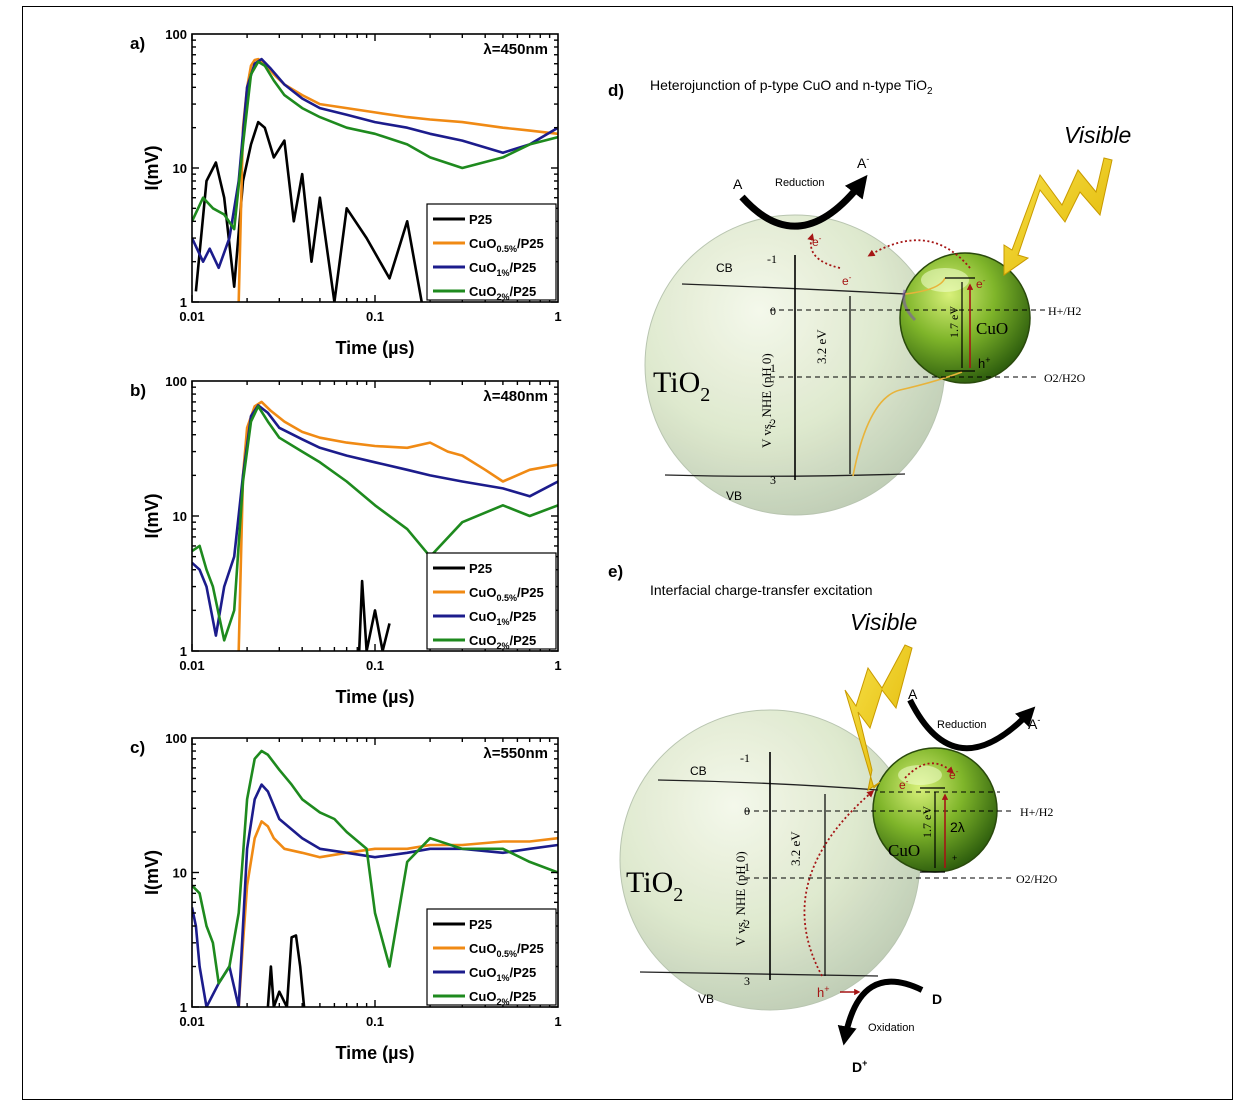 The height and width of the screenshot is (1106, 1239). Describe the element at coordinates (480, 219) in the screenshot. I see `legend-entry-a-0: P25` at that location.